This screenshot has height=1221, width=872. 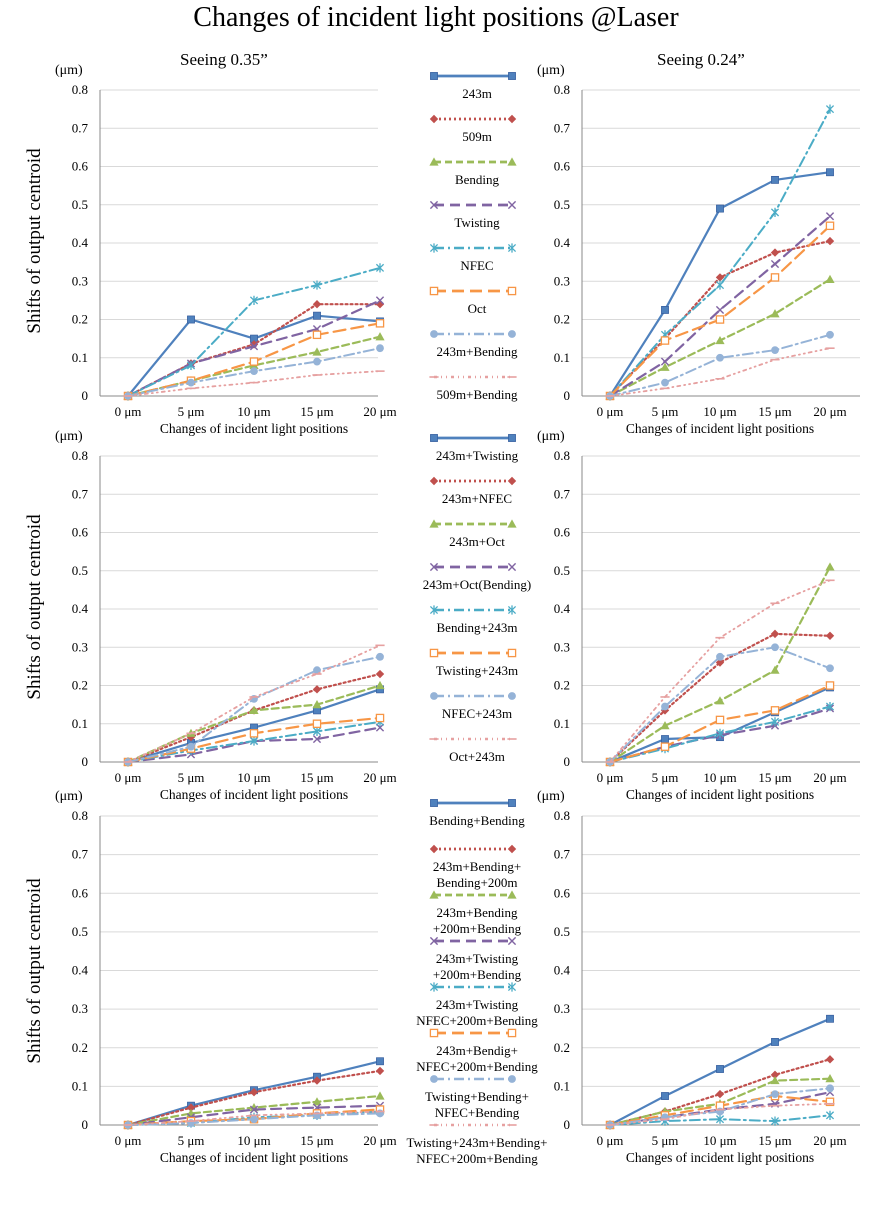 I want to click on legend-label: 509m, so click(x=477, y=136).